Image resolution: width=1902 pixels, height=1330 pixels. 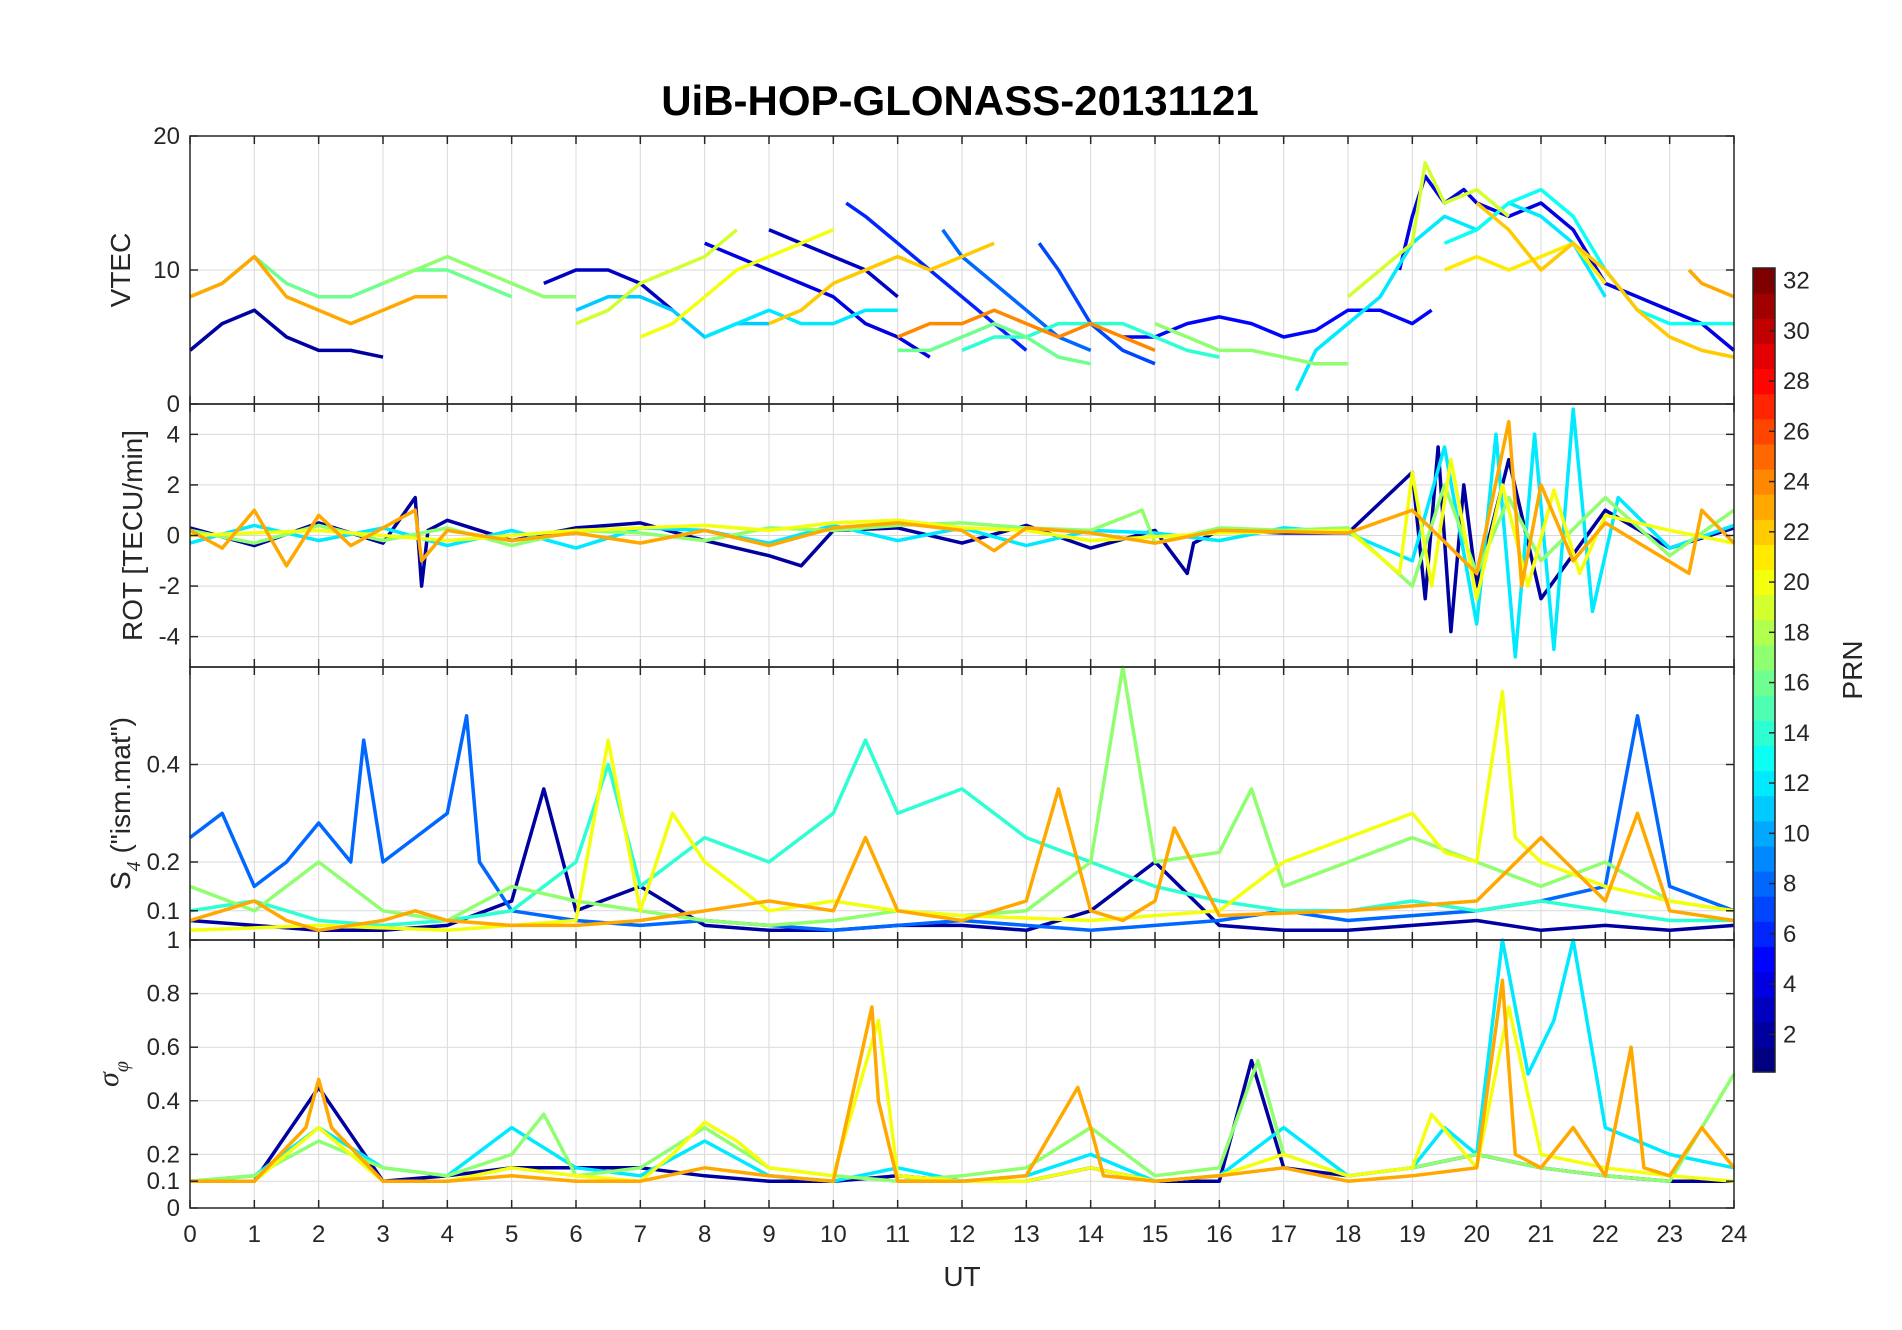 What do you see at coordinates (833, 1234) in the screenshot?
I see `x-tick-label: 10` at bounding box center [833, 1234].